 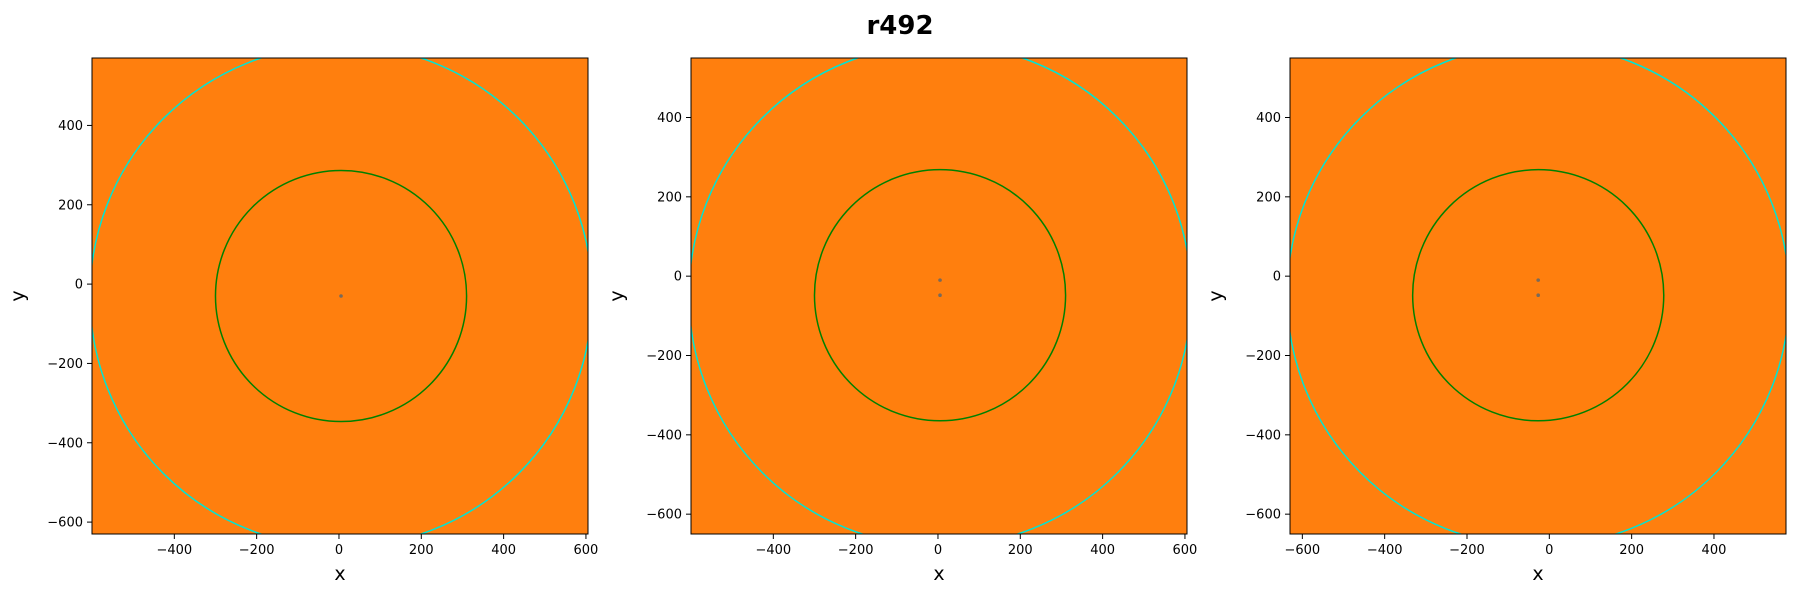 I want to click on figure-title: r492, so click(x=899, y=26).